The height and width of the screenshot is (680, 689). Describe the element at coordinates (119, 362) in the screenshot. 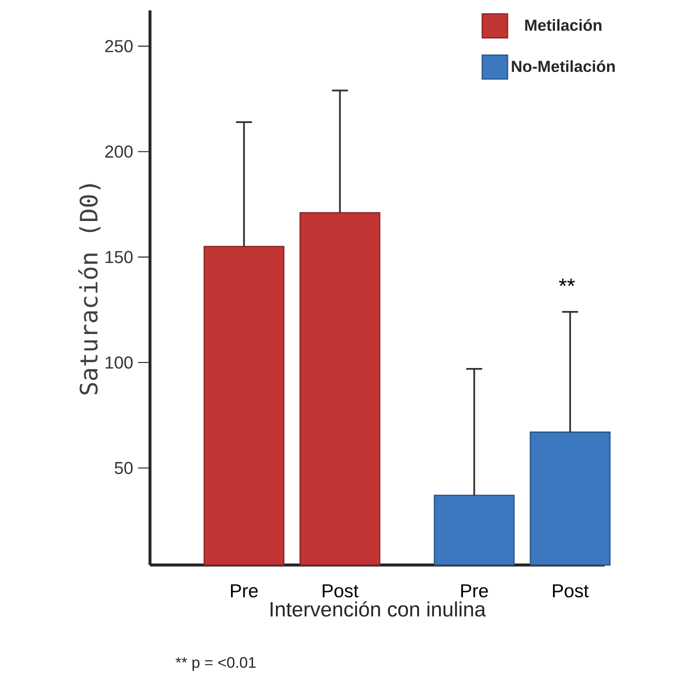

I see `y-tick-label: 100` at that location.